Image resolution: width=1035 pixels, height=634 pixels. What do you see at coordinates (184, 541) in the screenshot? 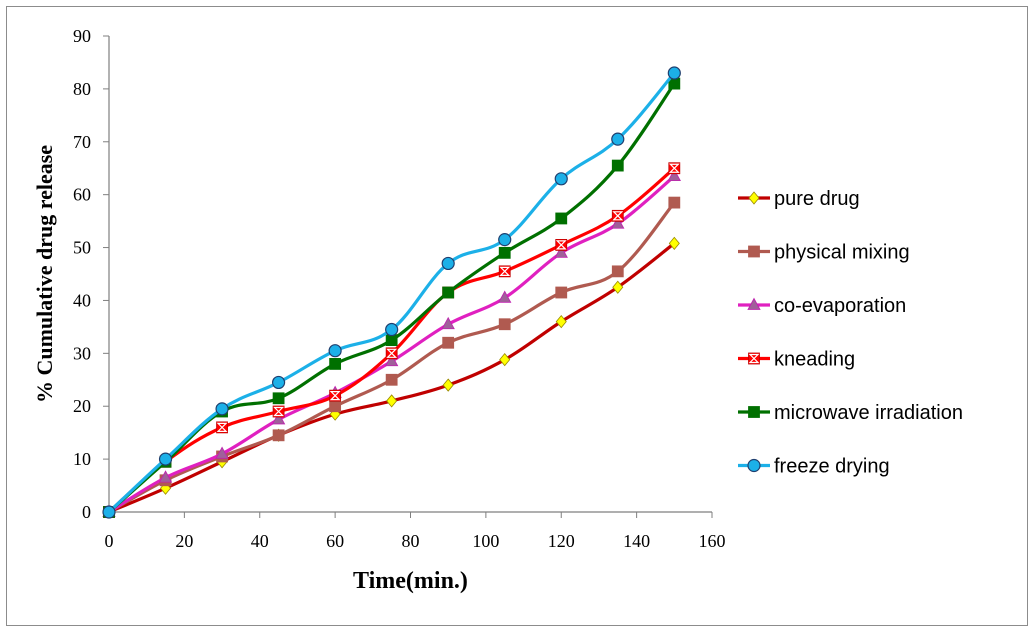
I see `x-tick-label: 20` at bounding box center [184, 541].